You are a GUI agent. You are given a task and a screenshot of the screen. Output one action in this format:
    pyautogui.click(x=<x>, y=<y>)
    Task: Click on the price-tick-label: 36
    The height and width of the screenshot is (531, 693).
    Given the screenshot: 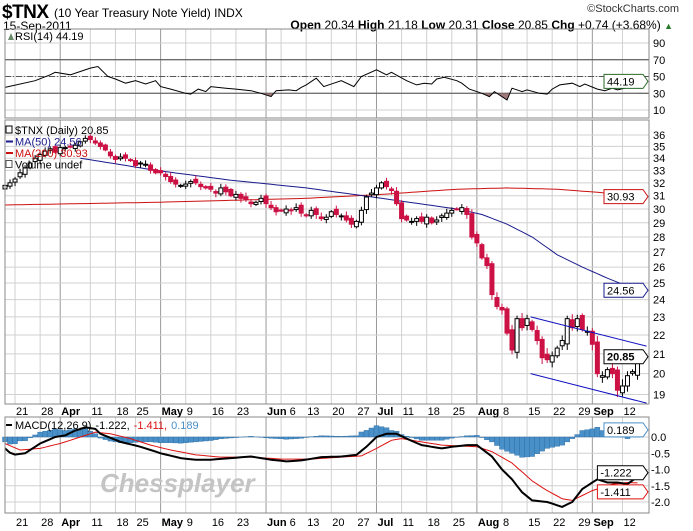 What is the action you would take?
    pyautogui.click(x=659, y=136)
    